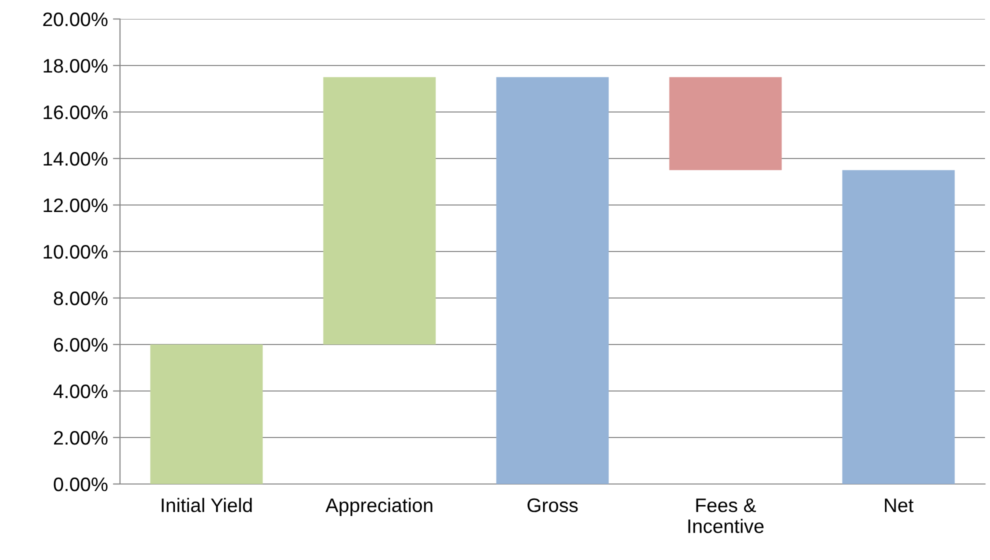 The image size is (990, 560). Describe the element at coordinates (76, 251) in the screenshot. I see `y-tick-label: 10.00%` at that location.